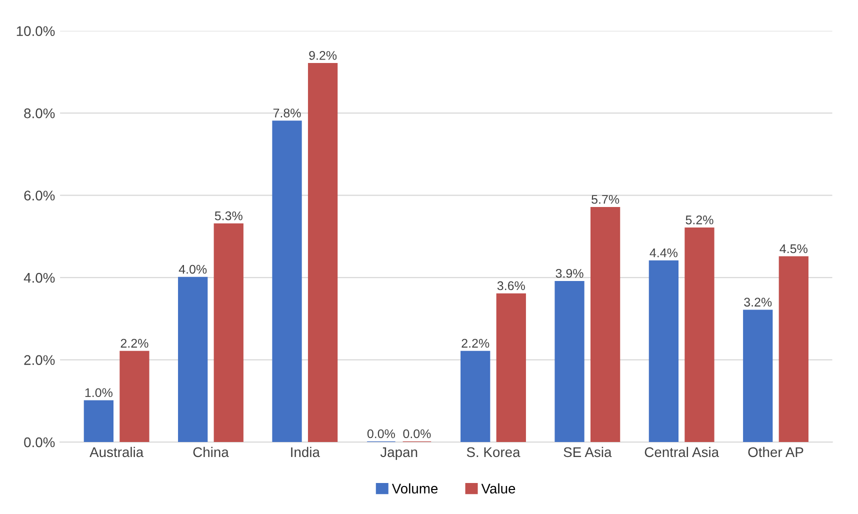 This screenshot has height=514, width=858. I want to click on x-tick-label: S. Korea, so click(493, 452).